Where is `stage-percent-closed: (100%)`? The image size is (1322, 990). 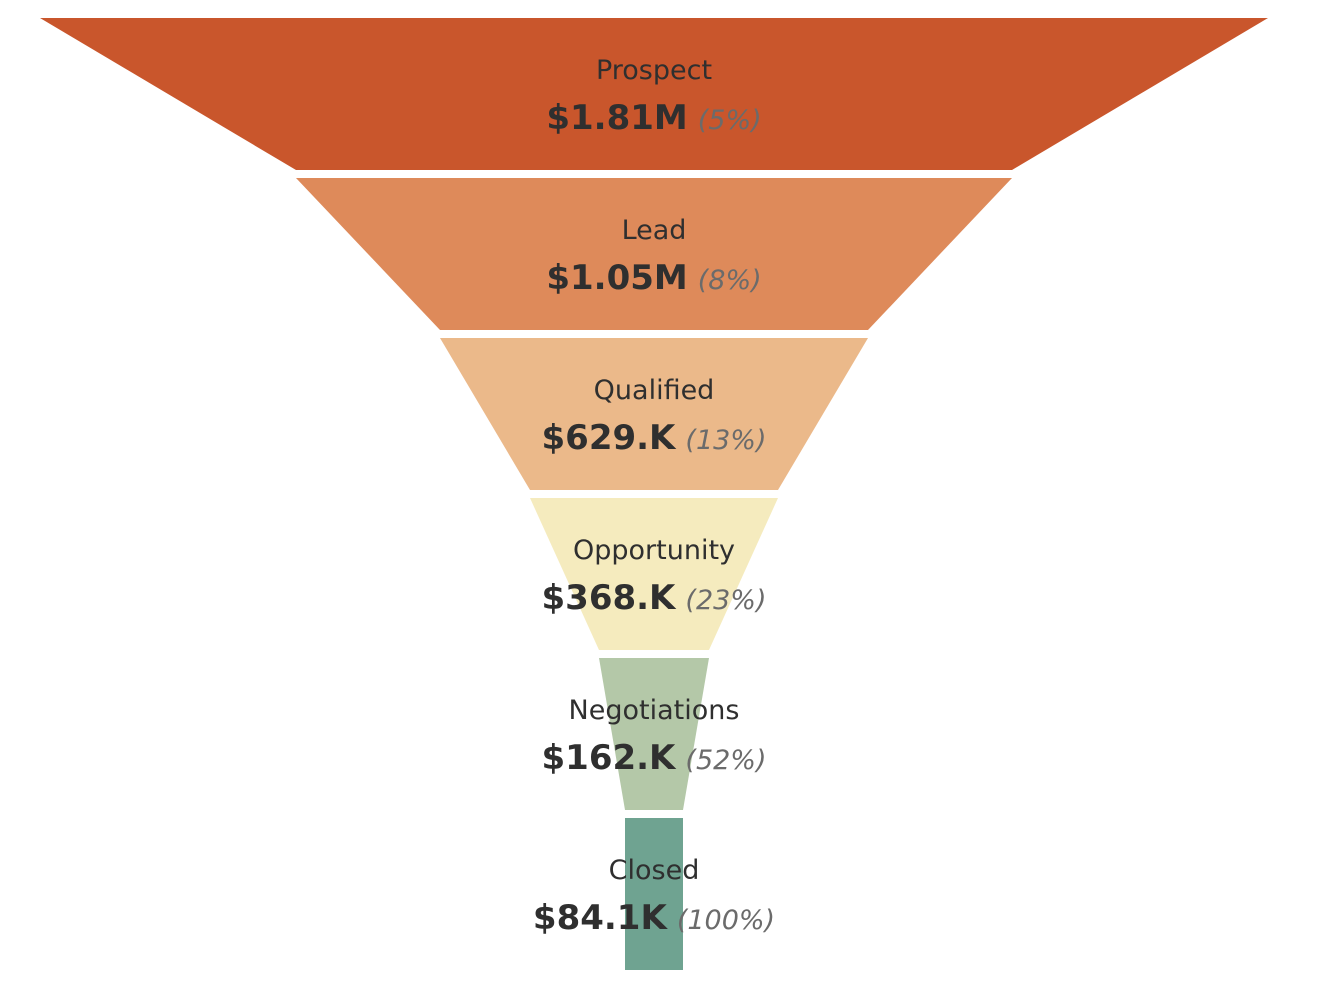 stage-percent-closed: (100%) is located at coordinates (726, 920).